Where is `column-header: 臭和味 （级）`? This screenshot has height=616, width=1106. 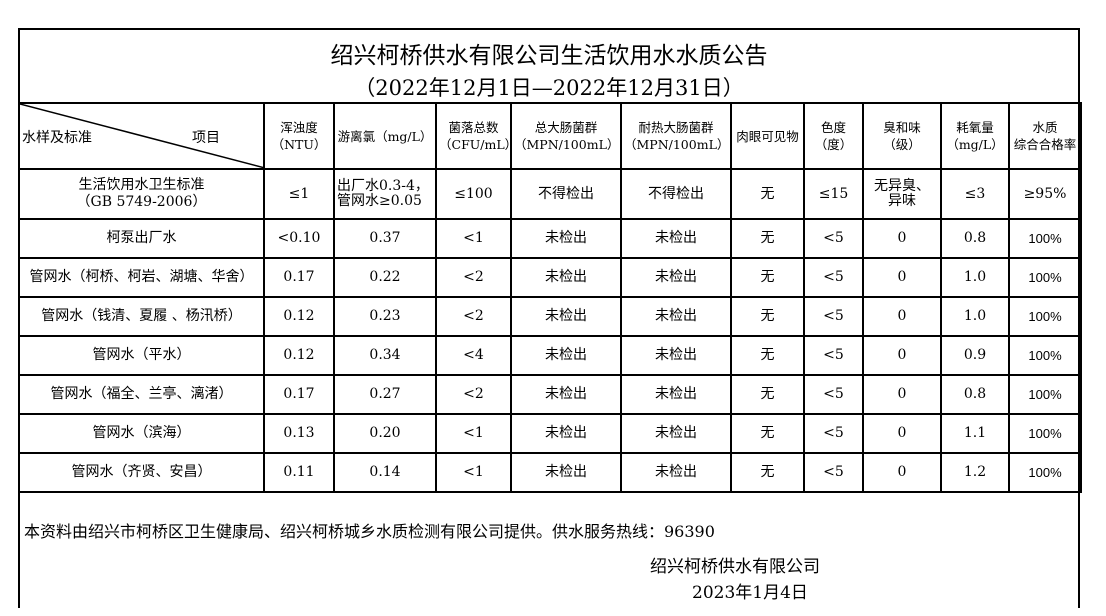 column-header: 臭和味 （级） is located at coordinates (902, 136).